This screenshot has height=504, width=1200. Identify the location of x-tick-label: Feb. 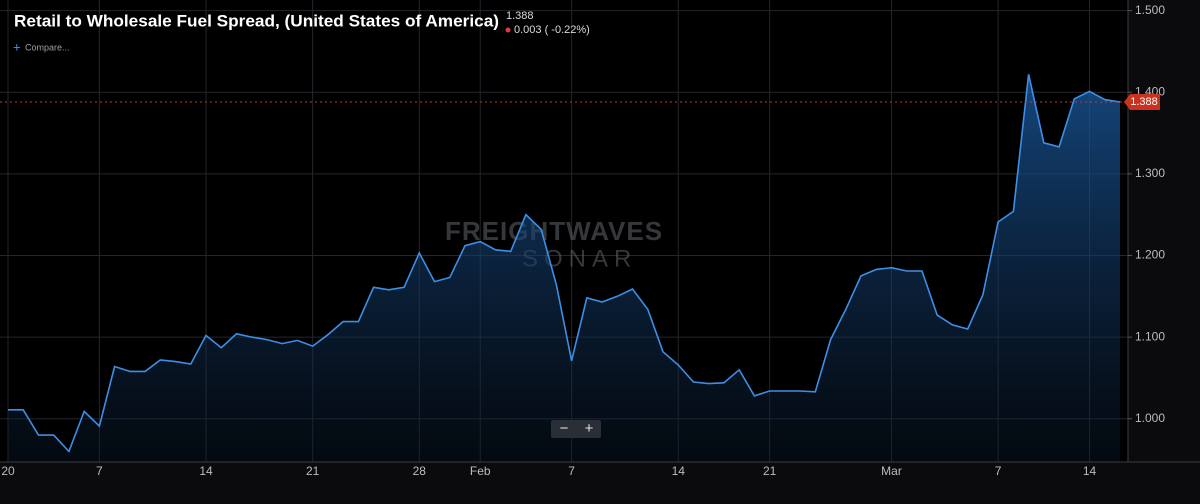
(480, 471).